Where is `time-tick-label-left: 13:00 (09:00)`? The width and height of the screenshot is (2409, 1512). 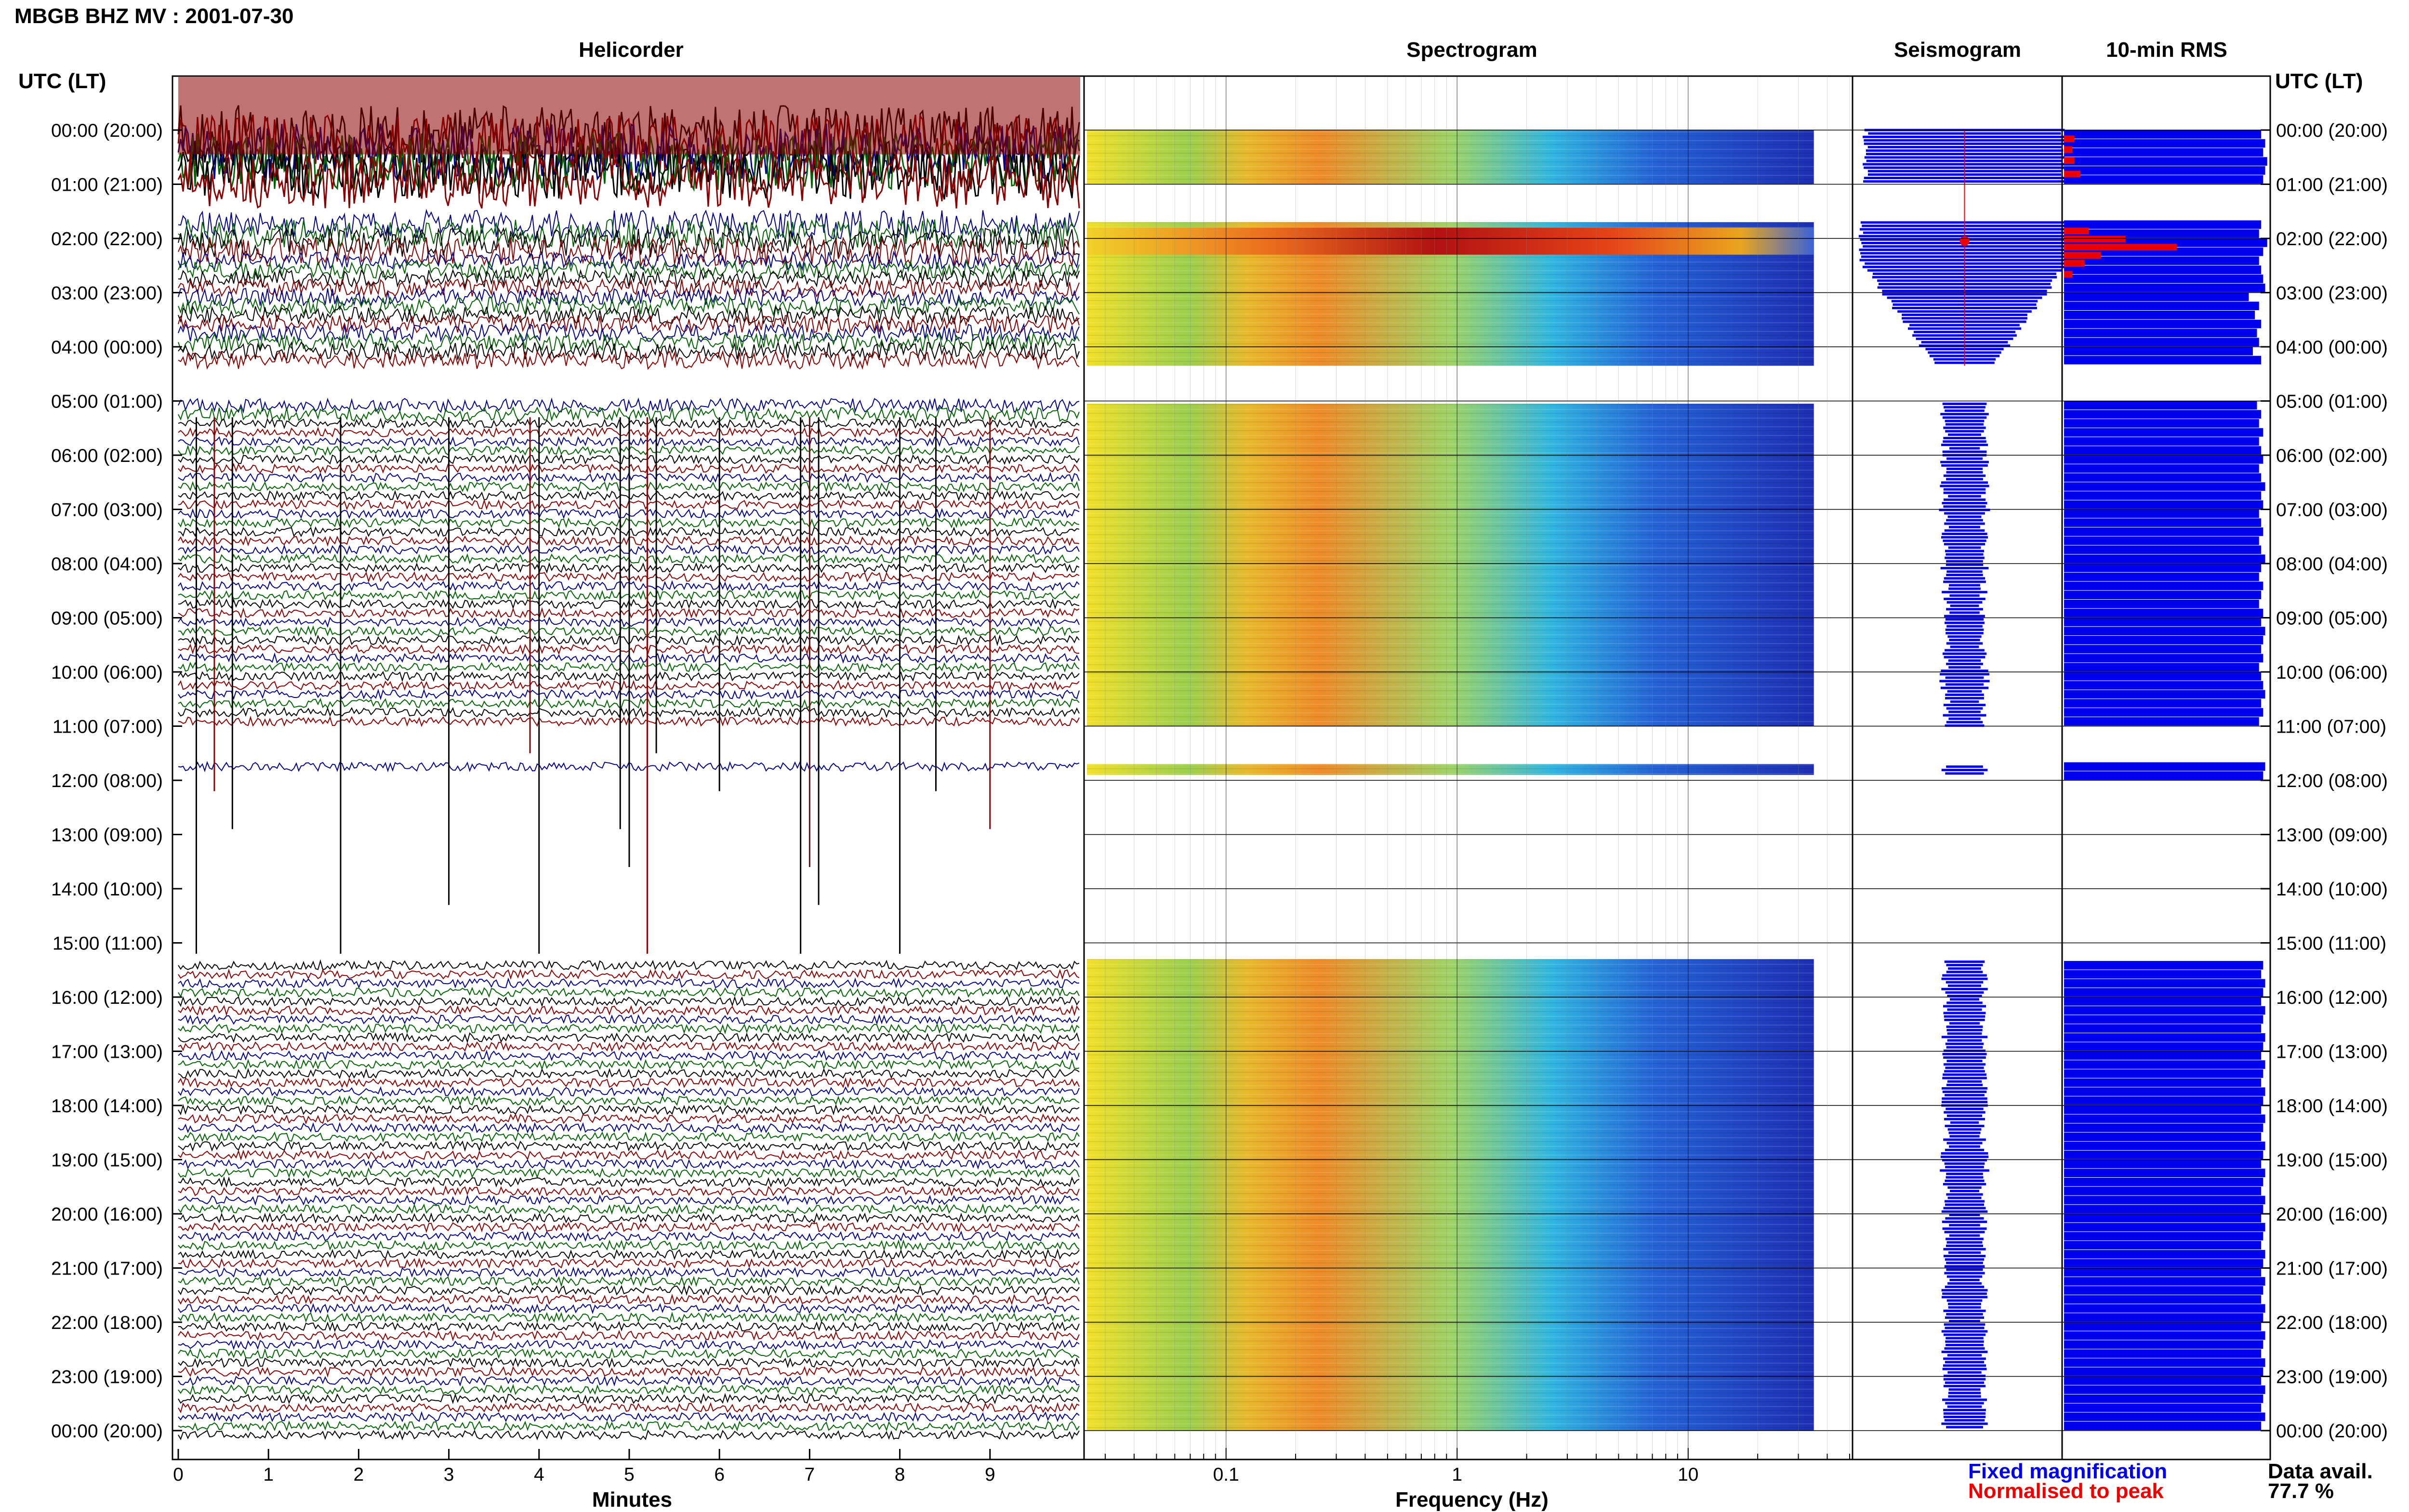
time-tick-label-left: 13:00 (09:00) is located at coordinates (107, 835).